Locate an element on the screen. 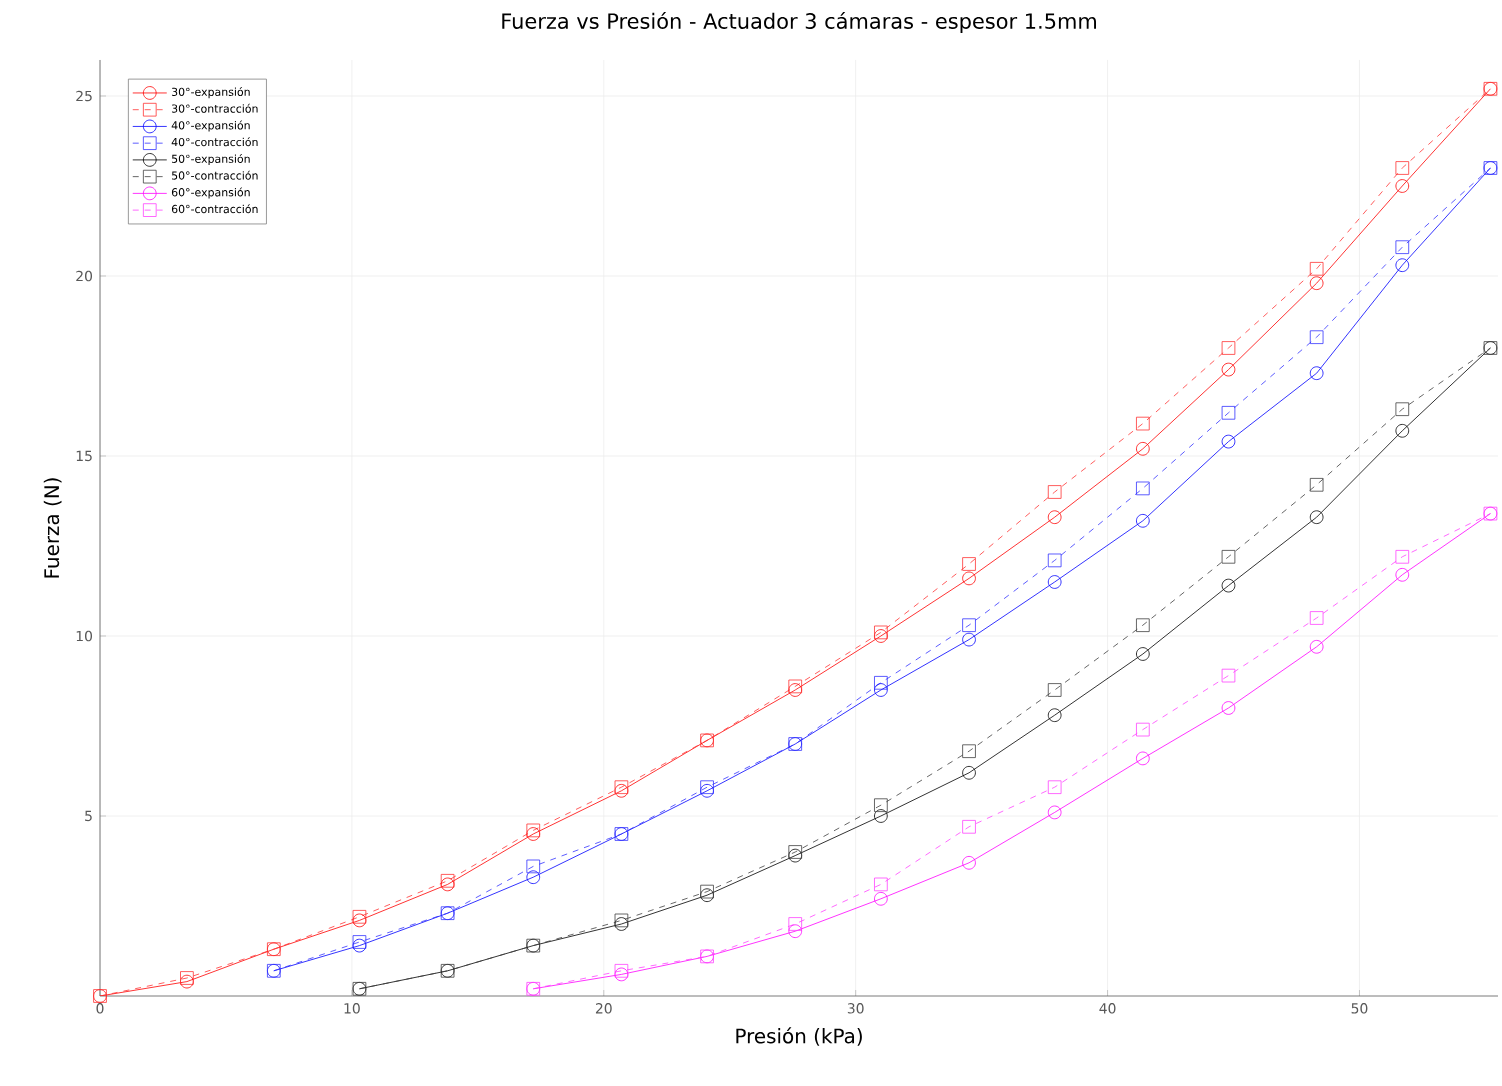  x-axis-title: Presión (kPa) is located at coordinates (799, 1036).